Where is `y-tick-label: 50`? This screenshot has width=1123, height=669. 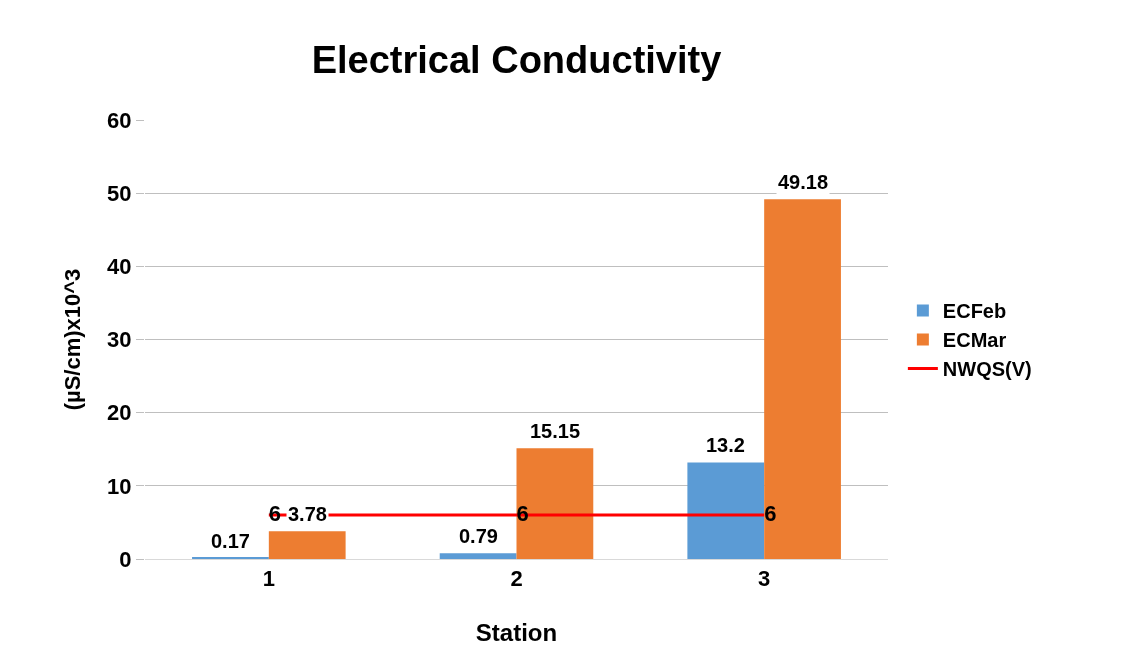 y-tick-label: 50 is located at coordinates (119, 193).